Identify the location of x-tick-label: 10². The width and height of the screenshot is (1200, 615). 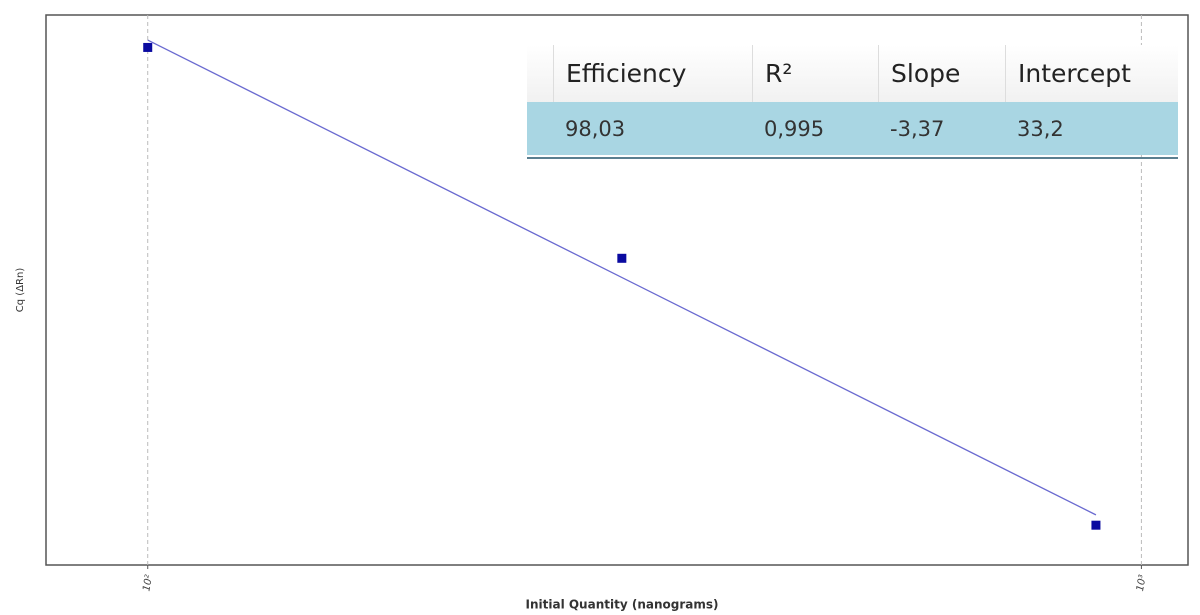
(148, 583).